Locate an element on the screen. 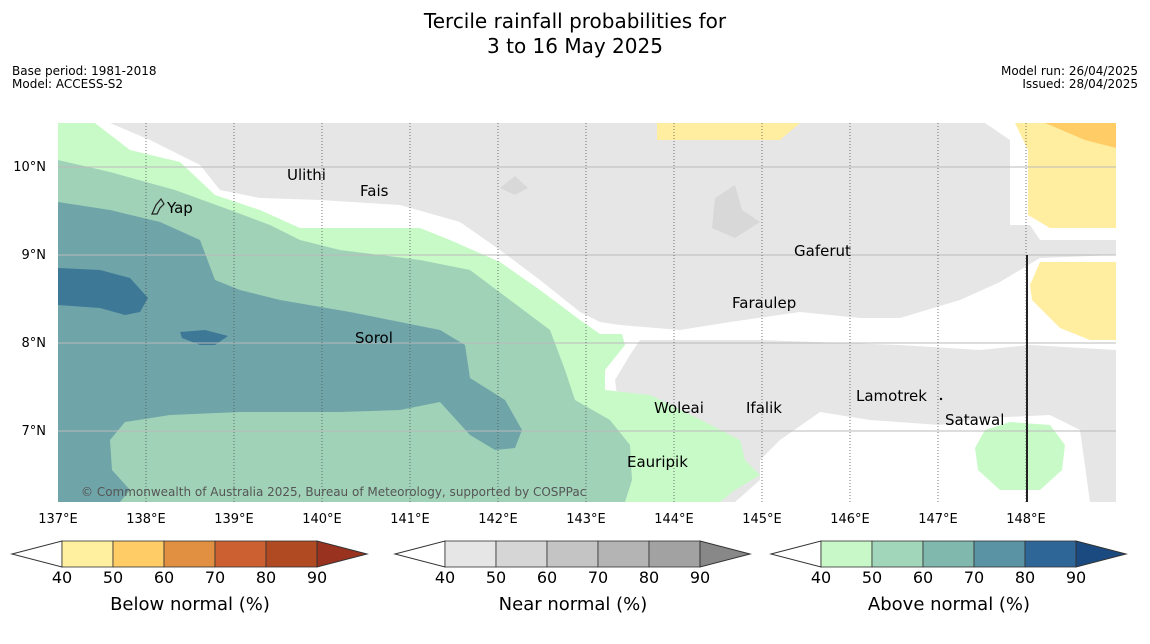 The width and height of the screenshot is (1150, 644). below-normal-region-top is located at coordinates (728, 131).